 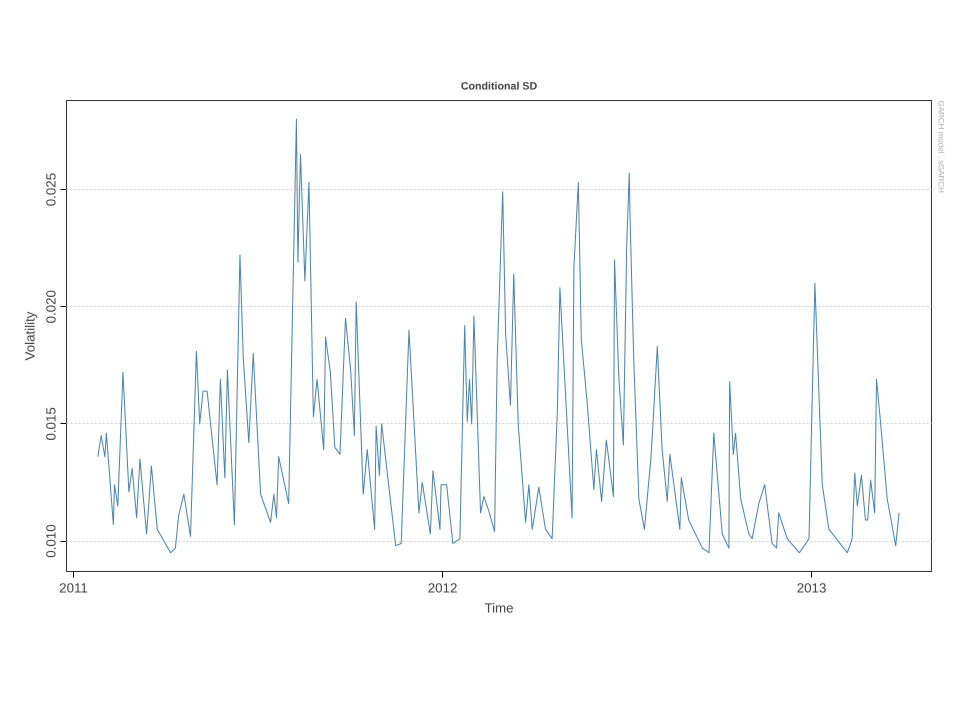 I want to click on x-tick-label: 2012, so click(x=443, y=588).